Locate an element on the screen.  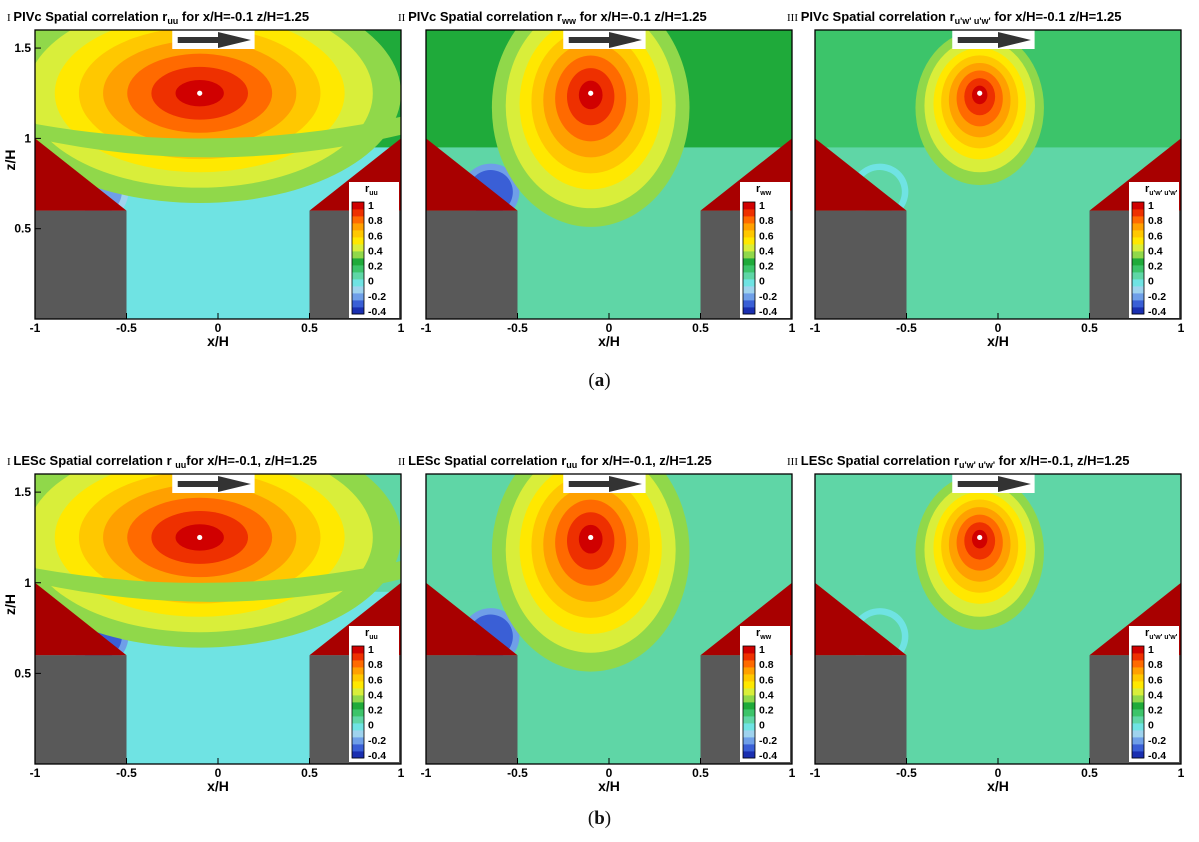
colorbar-title: ru'w' u'w' is located at coordinates (1161, 634).